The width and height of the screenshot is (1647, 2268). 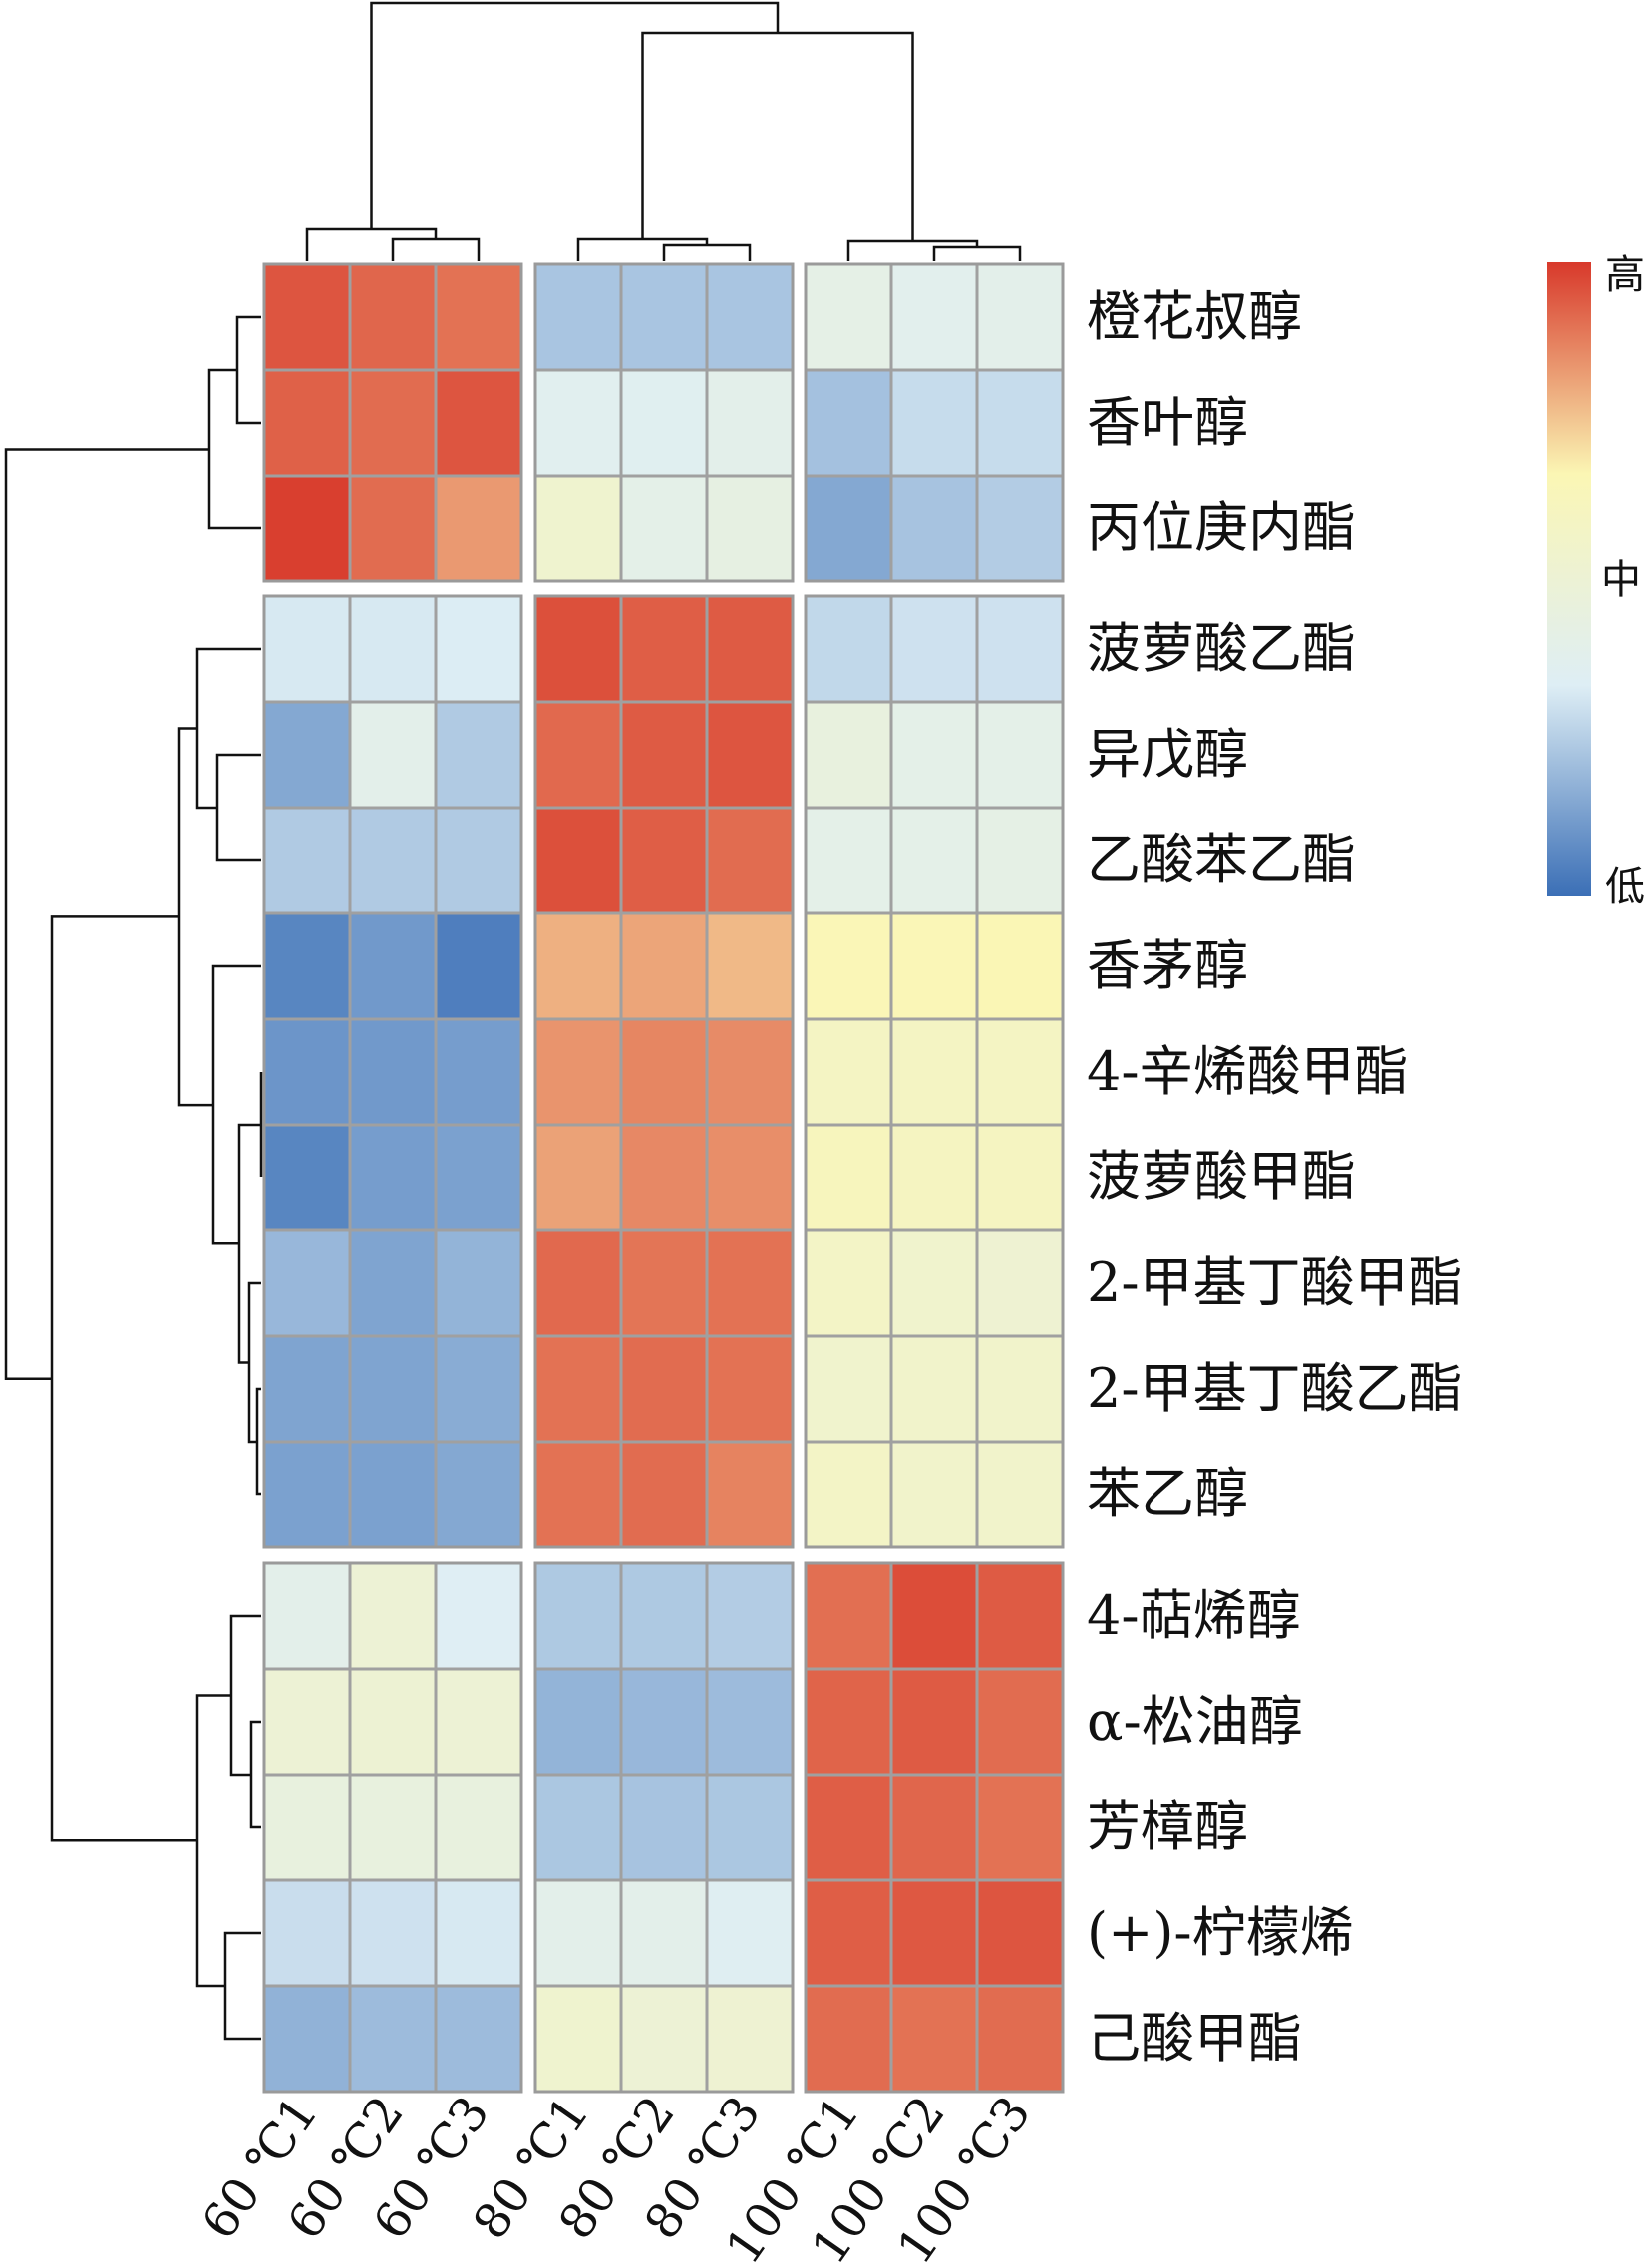 I want to click on row-label: 2-甲基丁酸甲酯, so click(x=1275, y=1282).